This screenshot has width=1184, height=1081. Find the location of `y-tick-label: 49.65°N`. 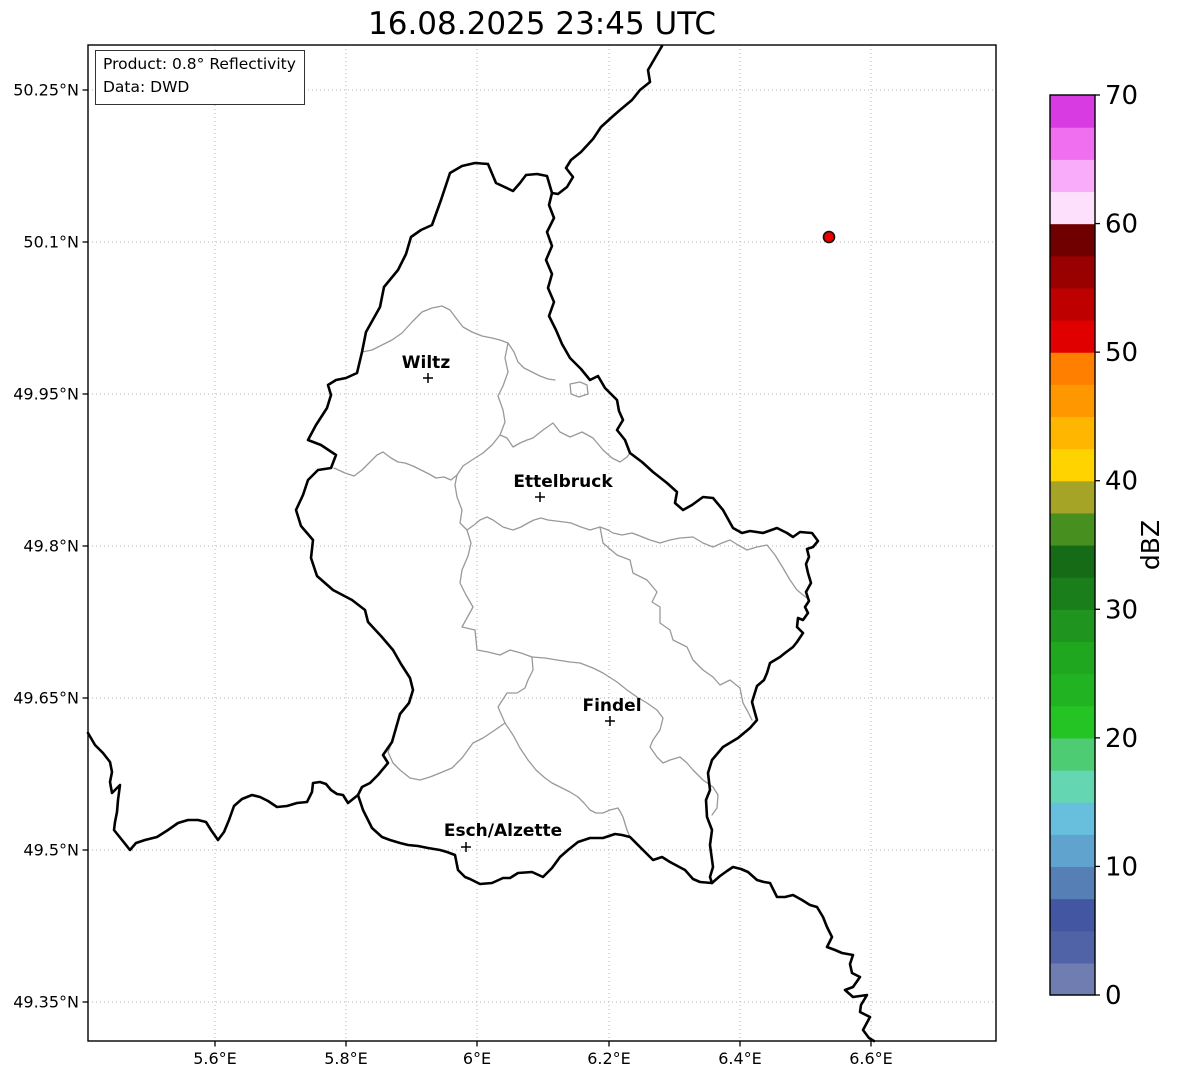

y-tick-label: 49.65°N is located at coordinates (46, 698).